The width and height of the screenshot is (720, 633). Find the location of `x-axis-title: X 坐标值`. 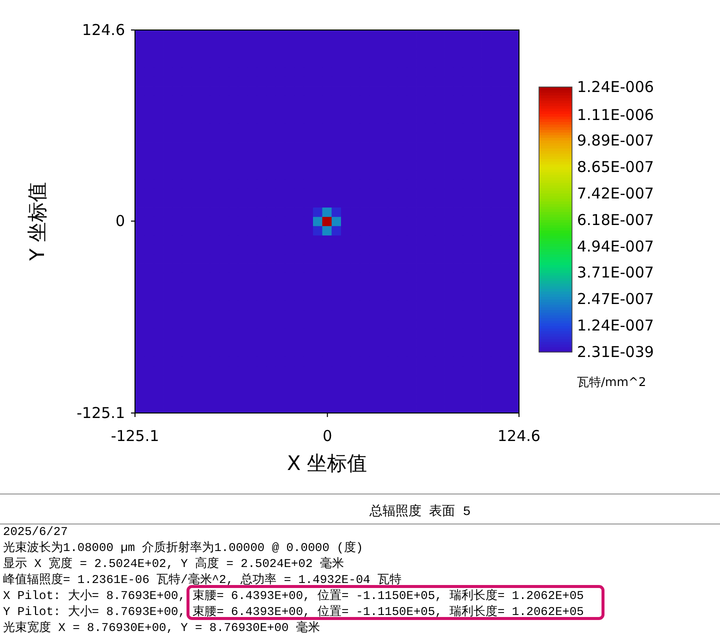

x-axis-title: X 坐标值 is located at coordinates (327, 463).